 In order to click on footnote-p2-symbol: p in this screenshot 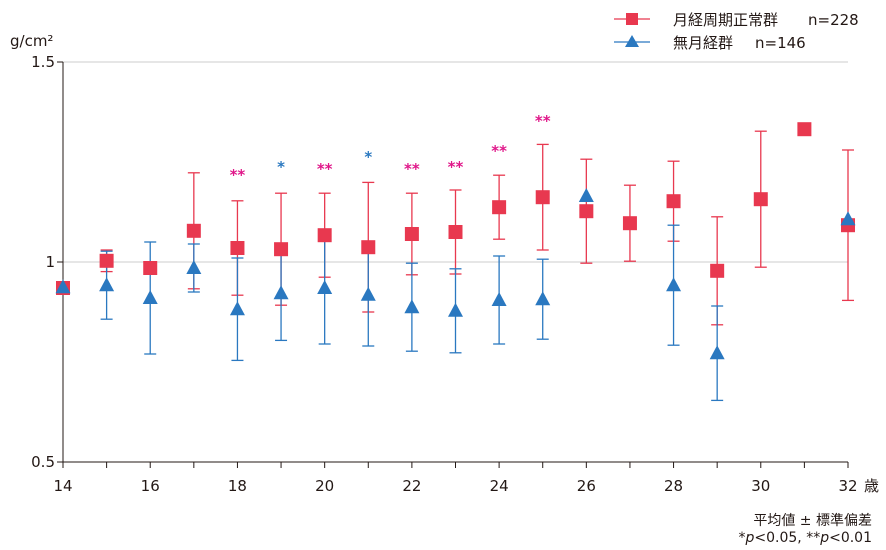, I will do `click(825, 538)`.